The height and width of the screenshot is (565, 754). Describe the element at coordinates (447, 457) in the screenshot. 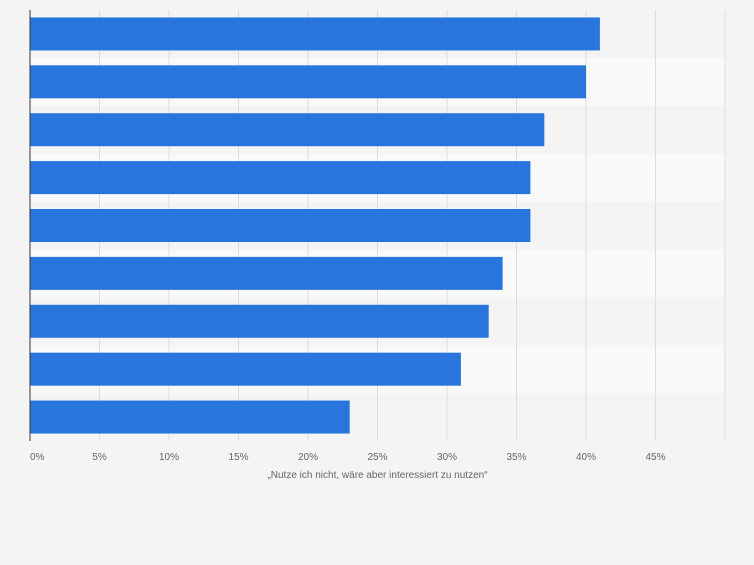

I see `x-tick-label: 30%` at that location.